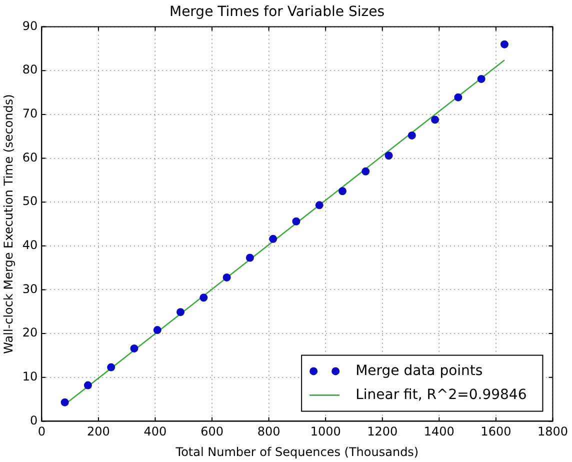  What do you see at coordinates (30, 113) in the screenshot?
I see `y-tick-label: 70` at bounding box center [30, 113].